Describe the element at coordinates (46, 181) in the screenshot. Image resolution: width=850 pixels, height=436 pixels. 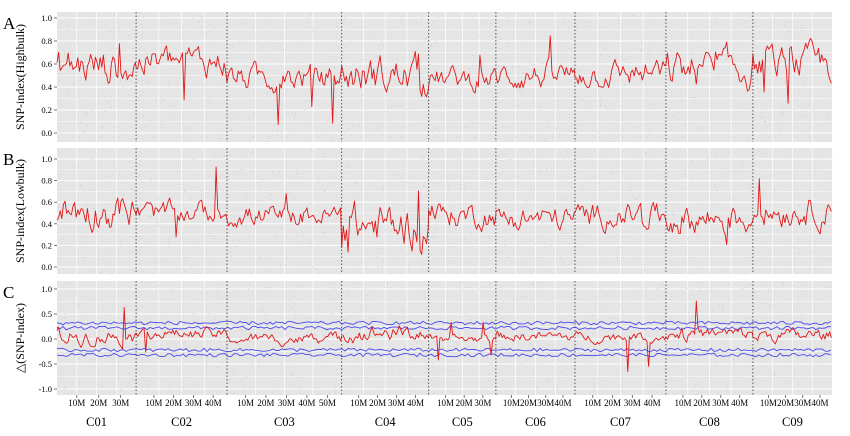
I see `y-tick-label: 0.8` at that location.